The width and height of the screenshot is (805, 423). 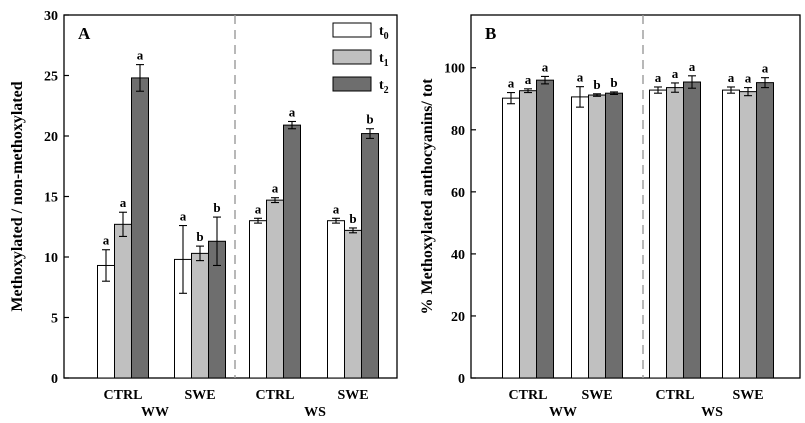 I want to click on panel-b-y-tick-label: 60, so click(x=458, y=193).